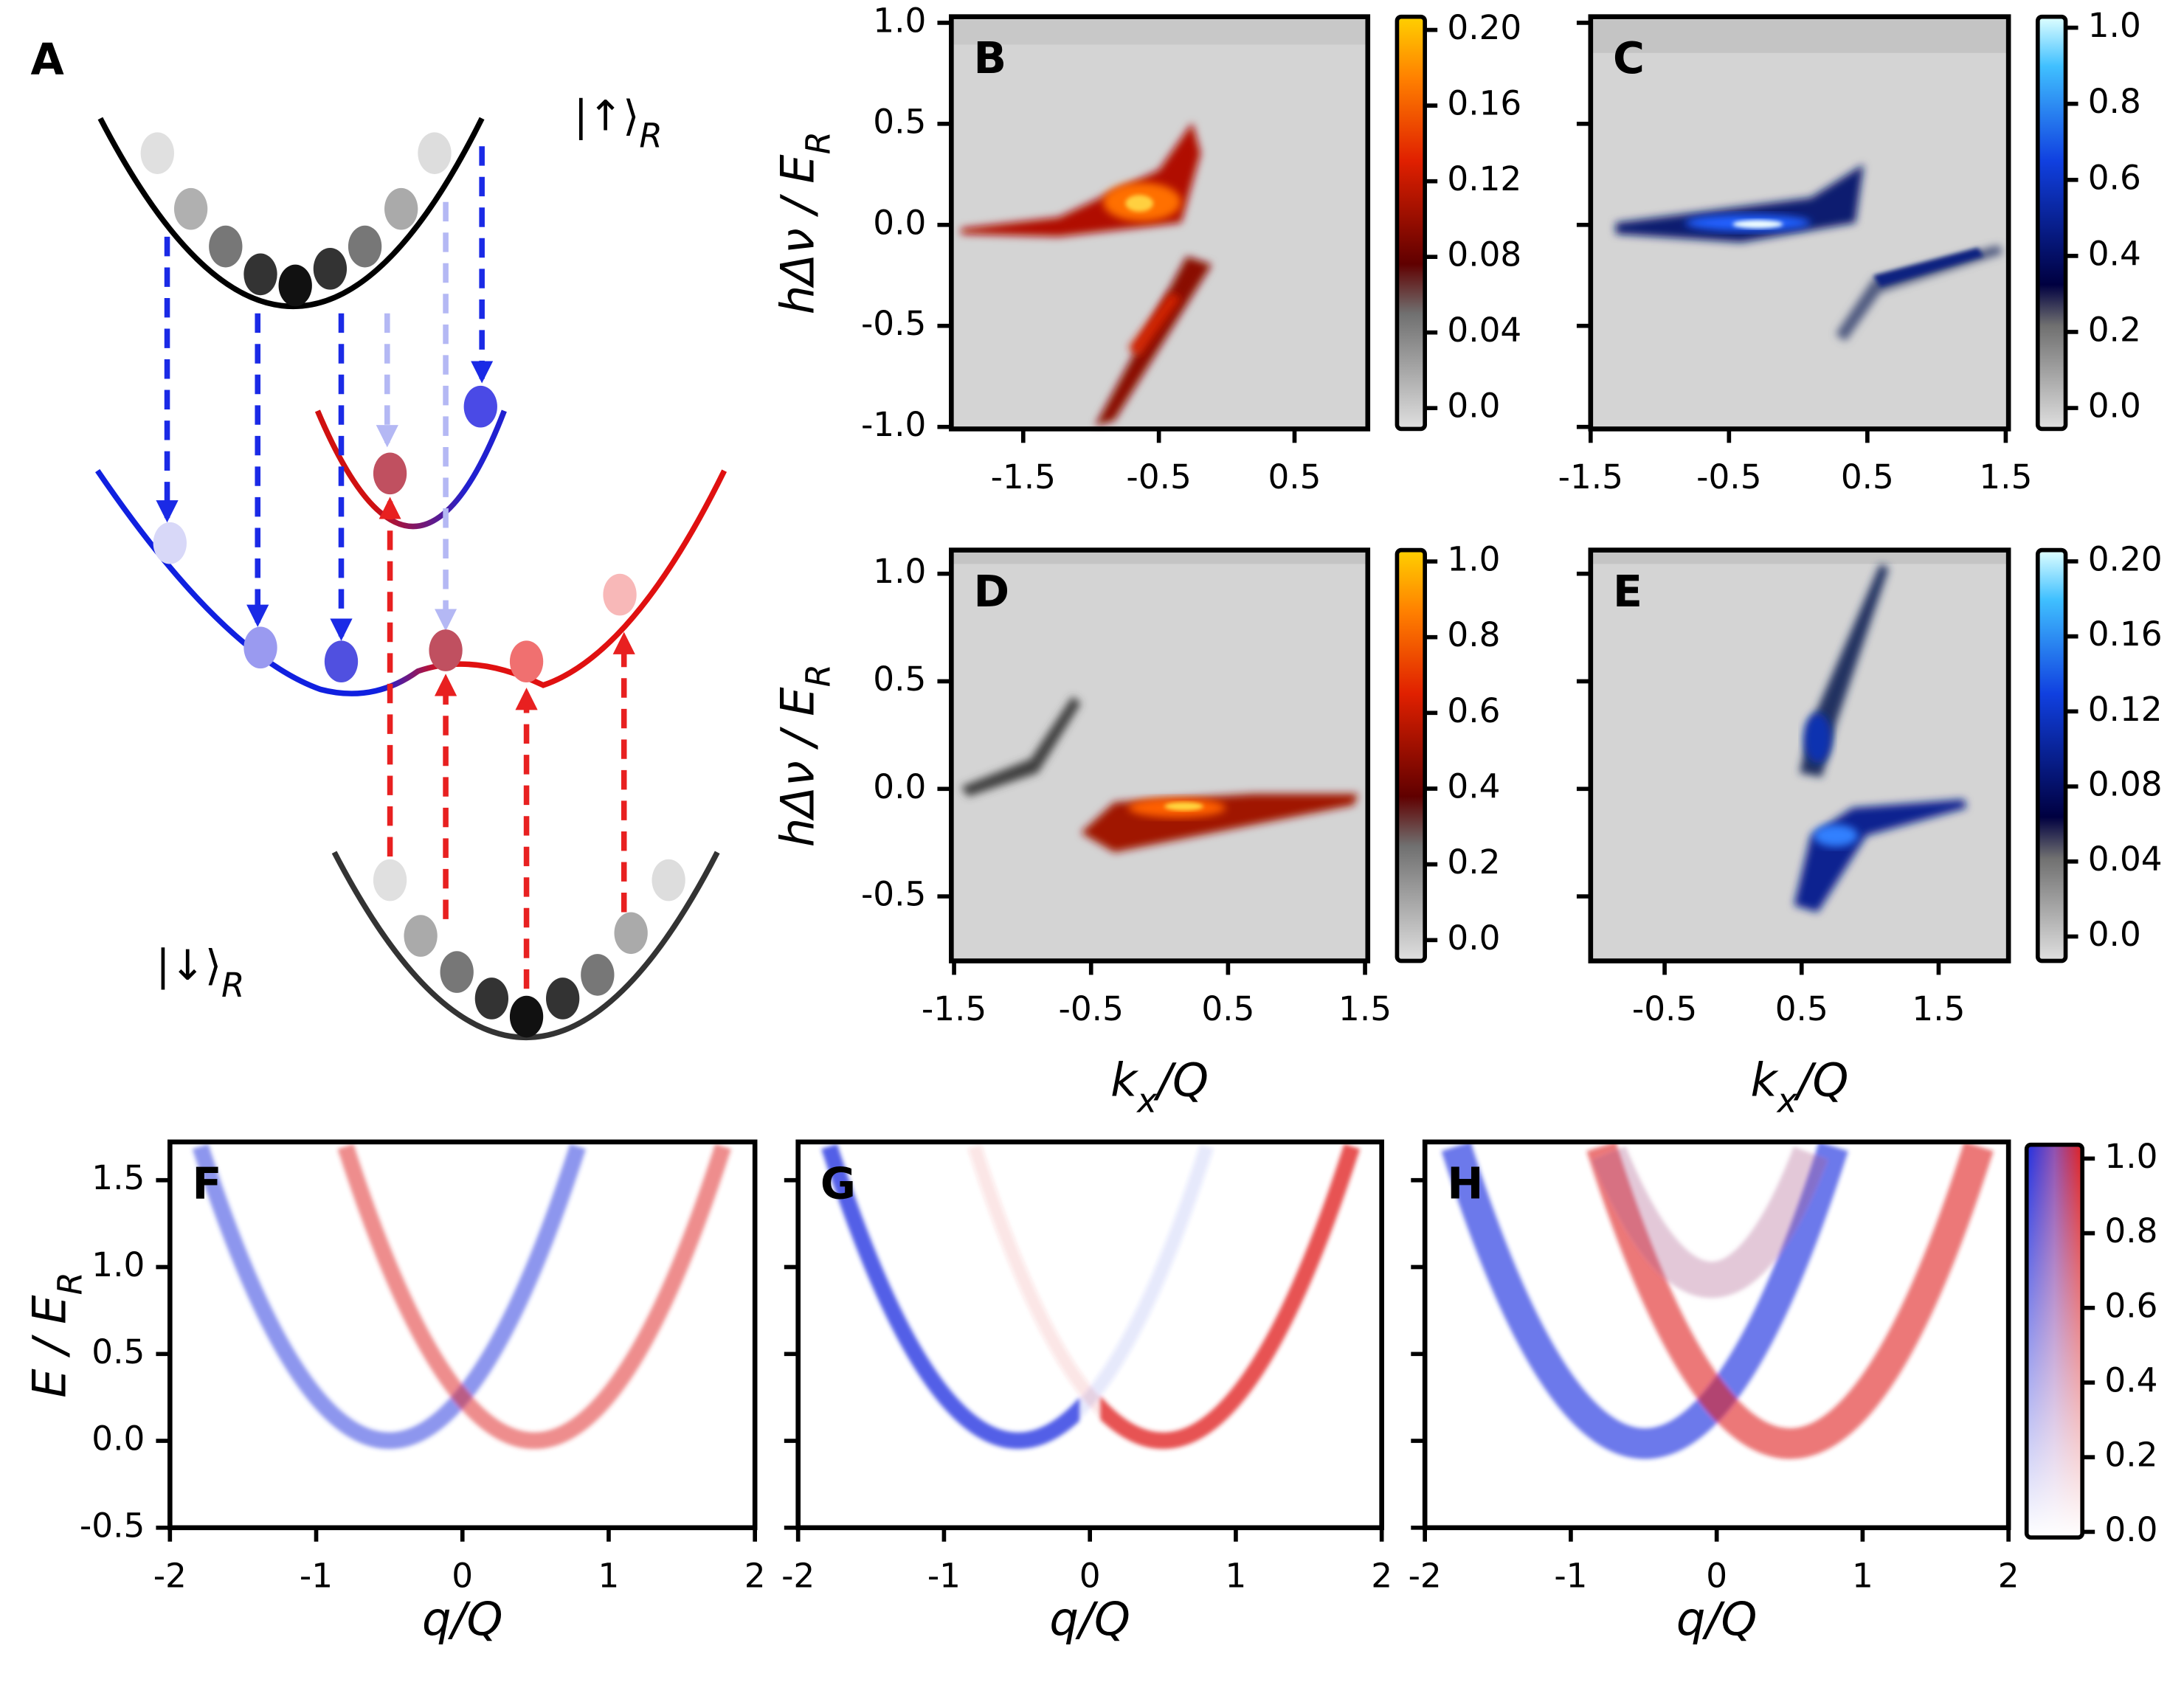  Describe the element at coordinates (1091, 1296) in the screenshot. I see `curves-g` at that location.